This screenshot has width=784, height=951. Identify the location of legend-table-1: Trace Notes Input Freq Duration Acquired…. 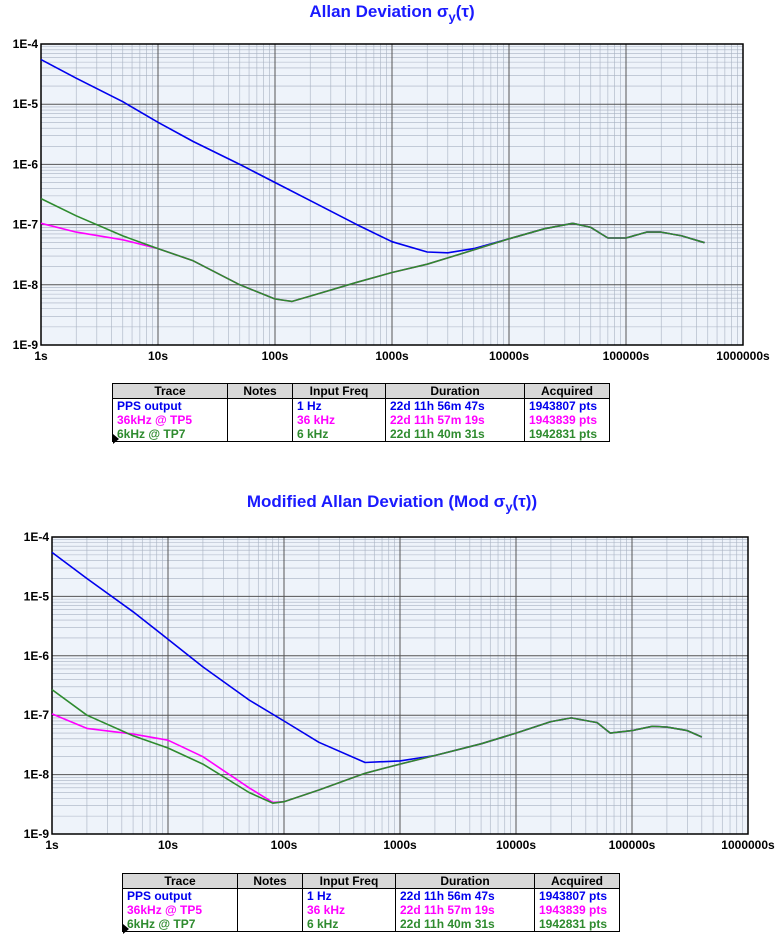
(361, 412).